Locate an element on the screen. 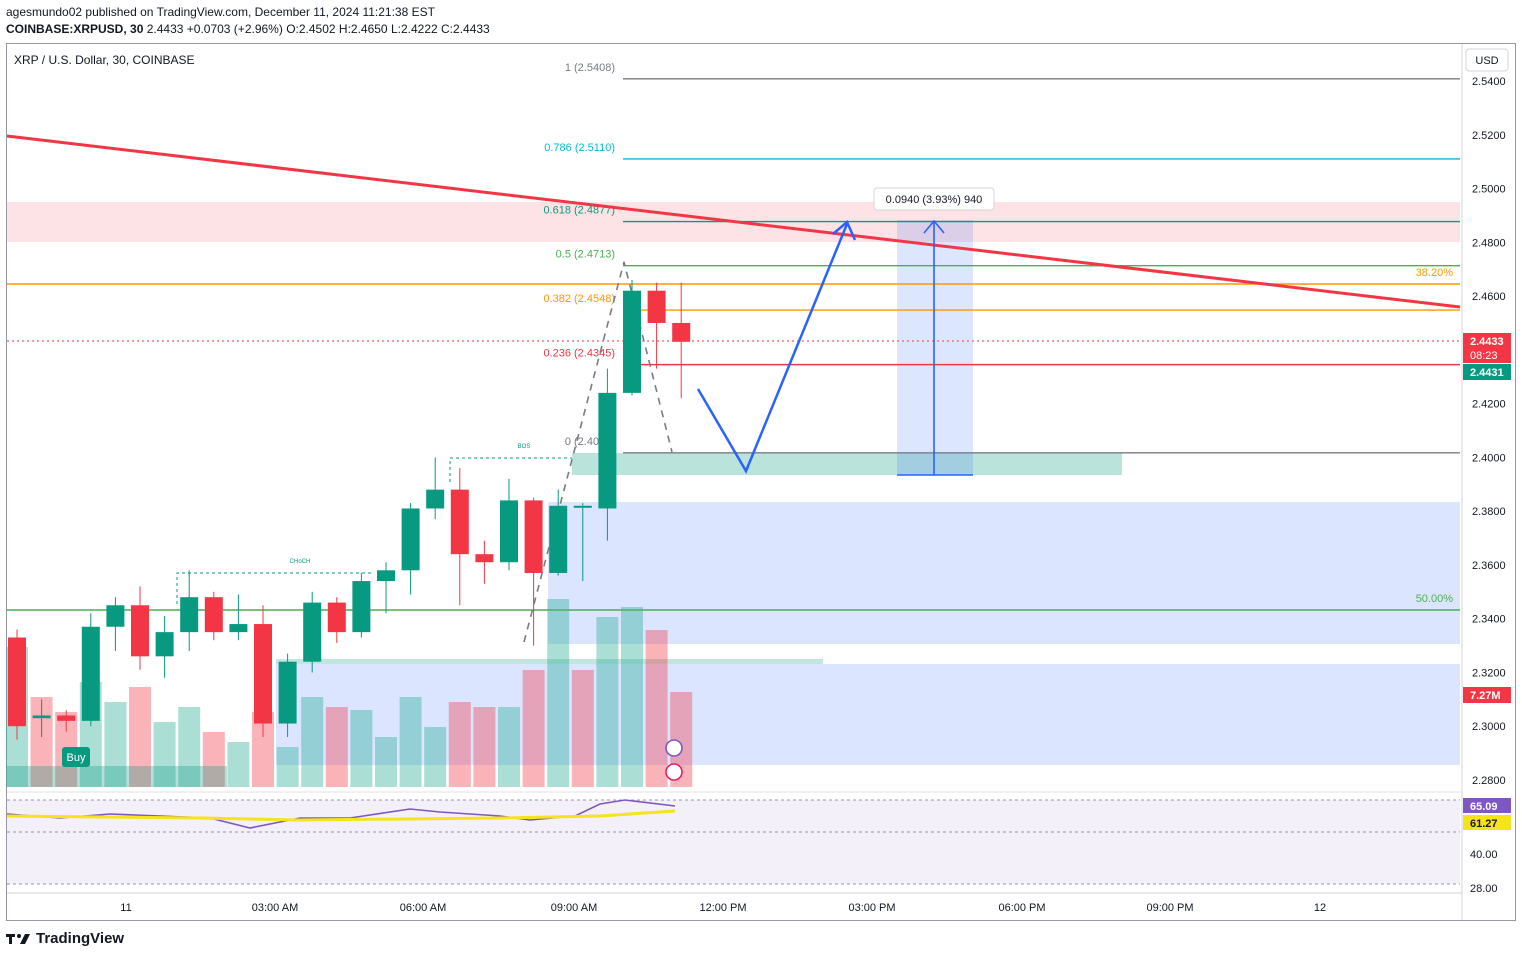 This screenshot has height=958, width=1522. price-tick: 2.4200 is located at coordinates (1489, 405).